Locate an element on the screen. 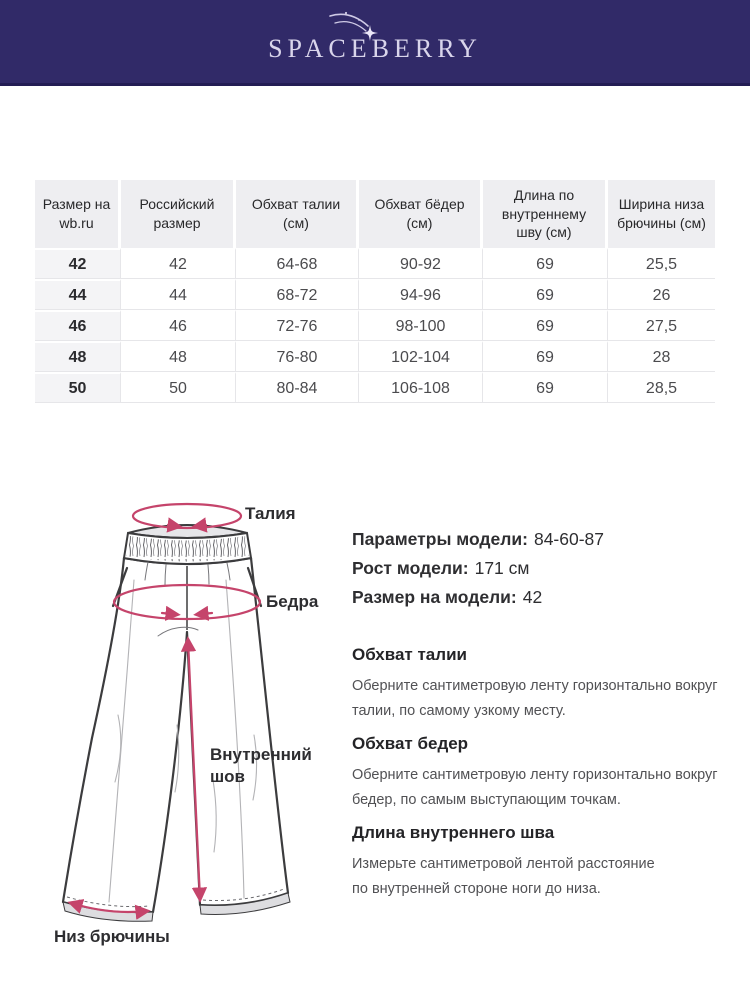  model-size-line: Размер на модели: 42 is located at coordinates (537, 597).